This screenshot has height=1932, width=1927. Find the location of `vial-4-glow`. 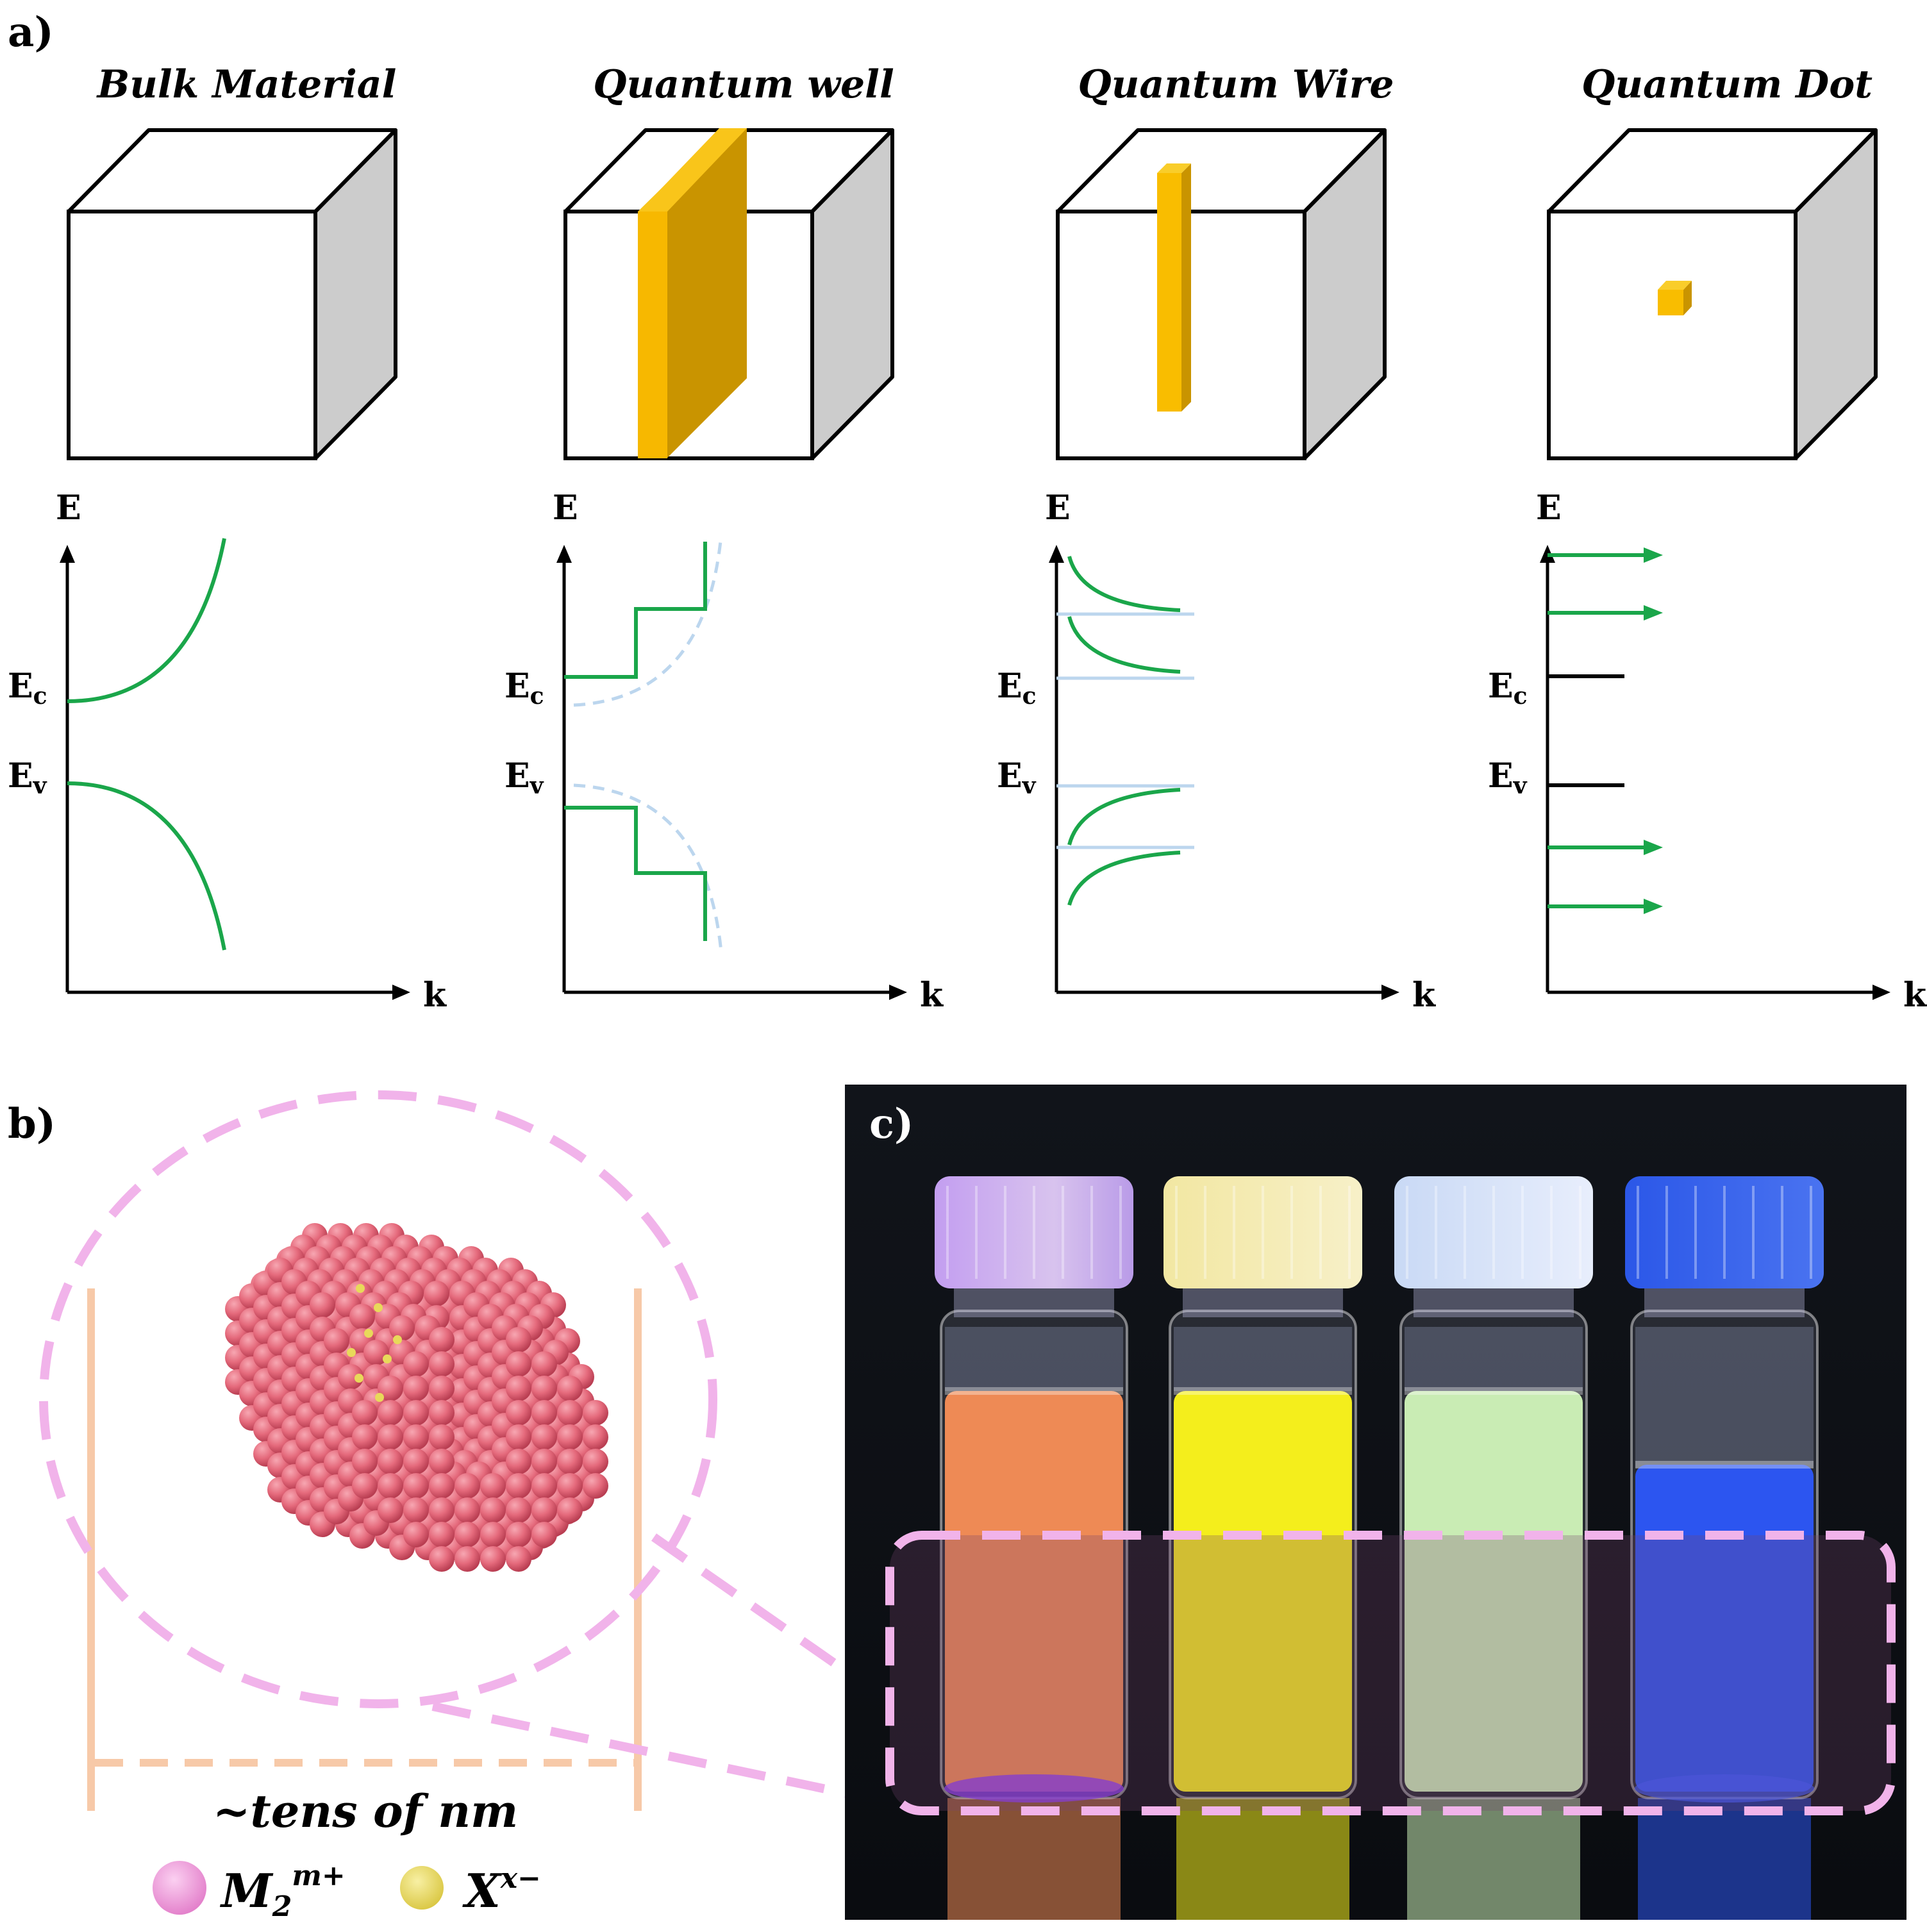

vial-4-glow is located at coordinates (1724, 1788).